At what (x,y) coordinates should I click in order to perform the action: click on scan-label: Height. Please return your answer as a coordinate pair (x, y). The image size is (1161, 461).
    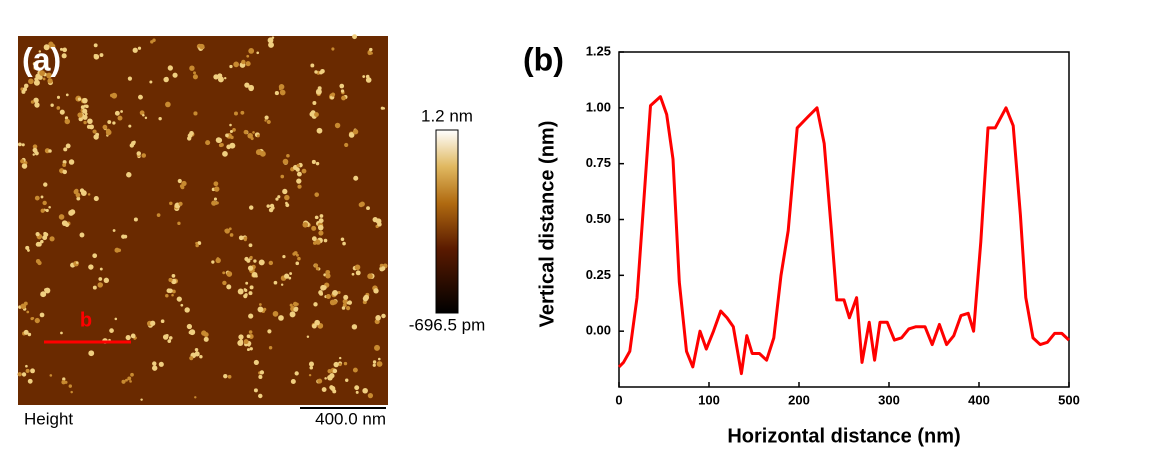
    Looking at the image, I should click on (48, 418).